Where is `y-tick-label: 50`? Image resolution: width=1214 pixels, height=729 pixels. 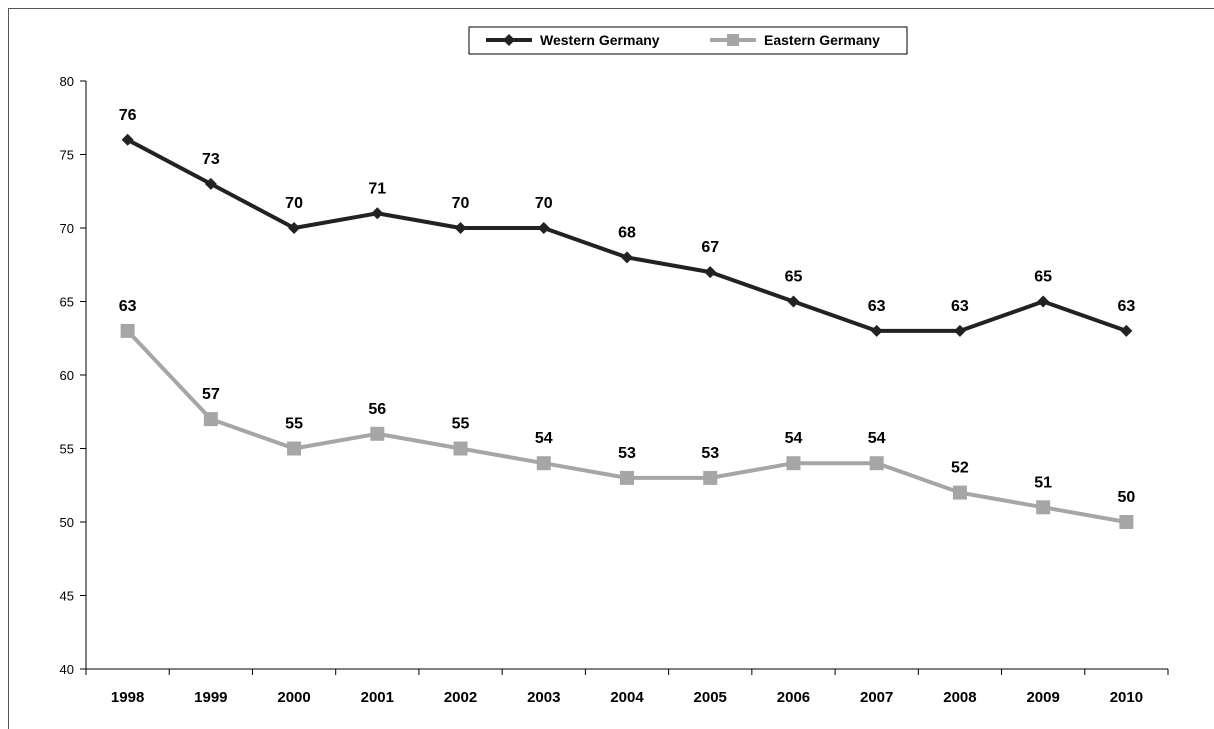 y-tick-label: 50 is located at coordinates (67, 522).